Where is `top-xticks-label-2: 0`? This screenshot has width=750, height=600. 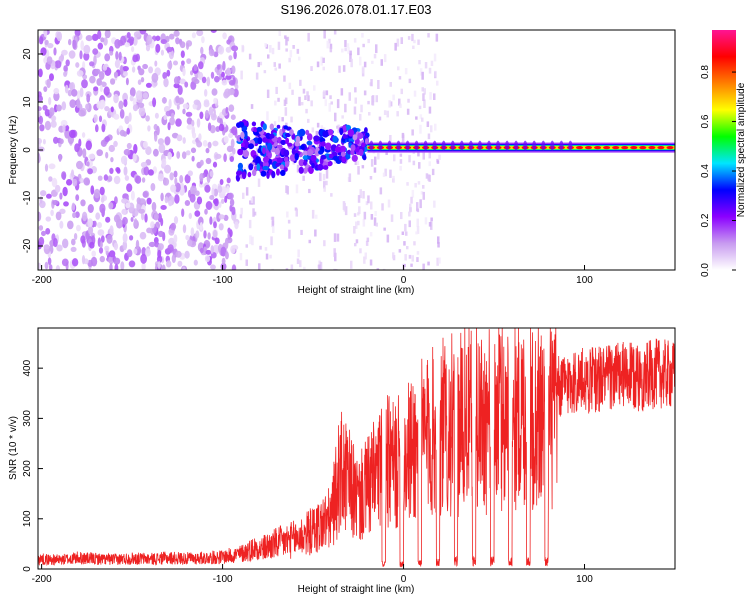
top-xticks-label-2: 0 is located at coordinates (404, 280).